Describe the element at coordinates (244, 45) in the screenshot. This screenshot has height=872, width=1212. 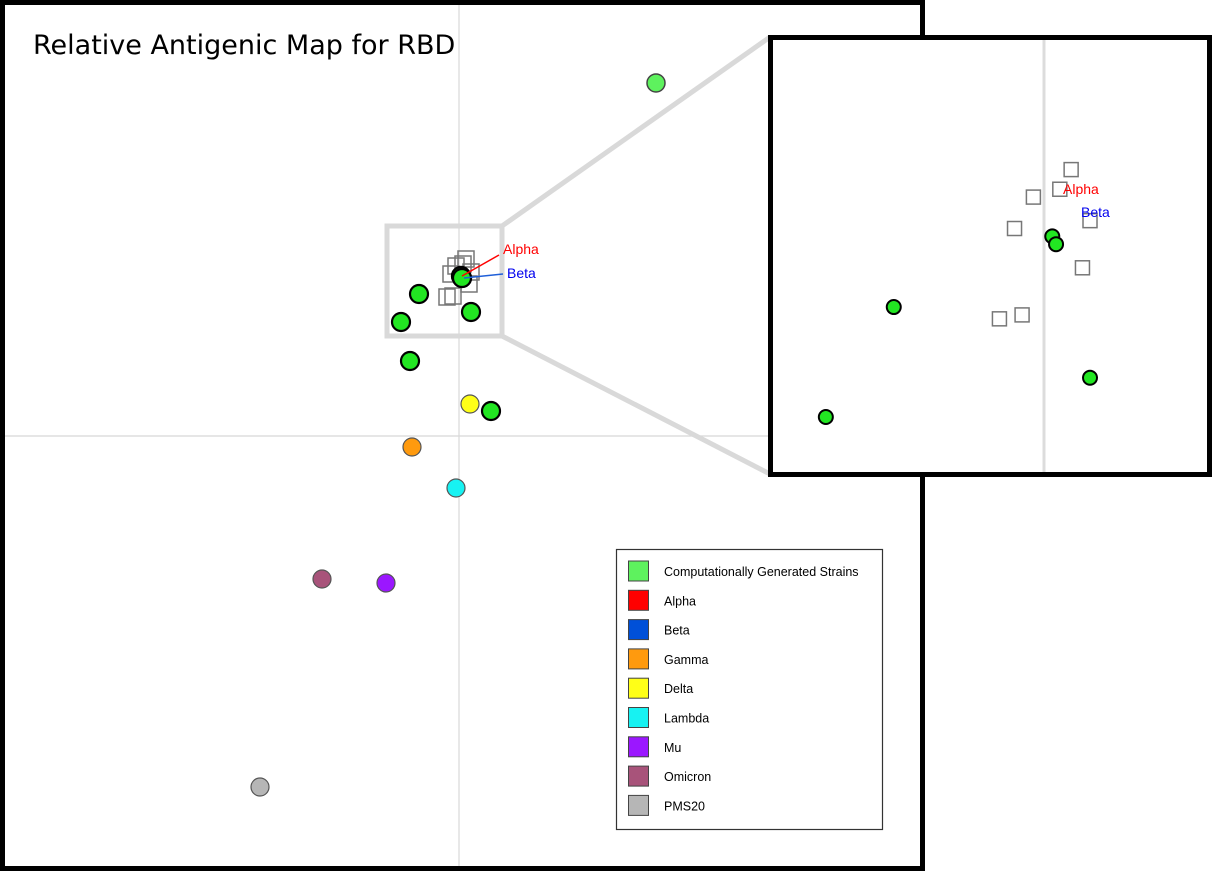
I see `chart-title: Relative Antigenic Map for RBD` at that location.